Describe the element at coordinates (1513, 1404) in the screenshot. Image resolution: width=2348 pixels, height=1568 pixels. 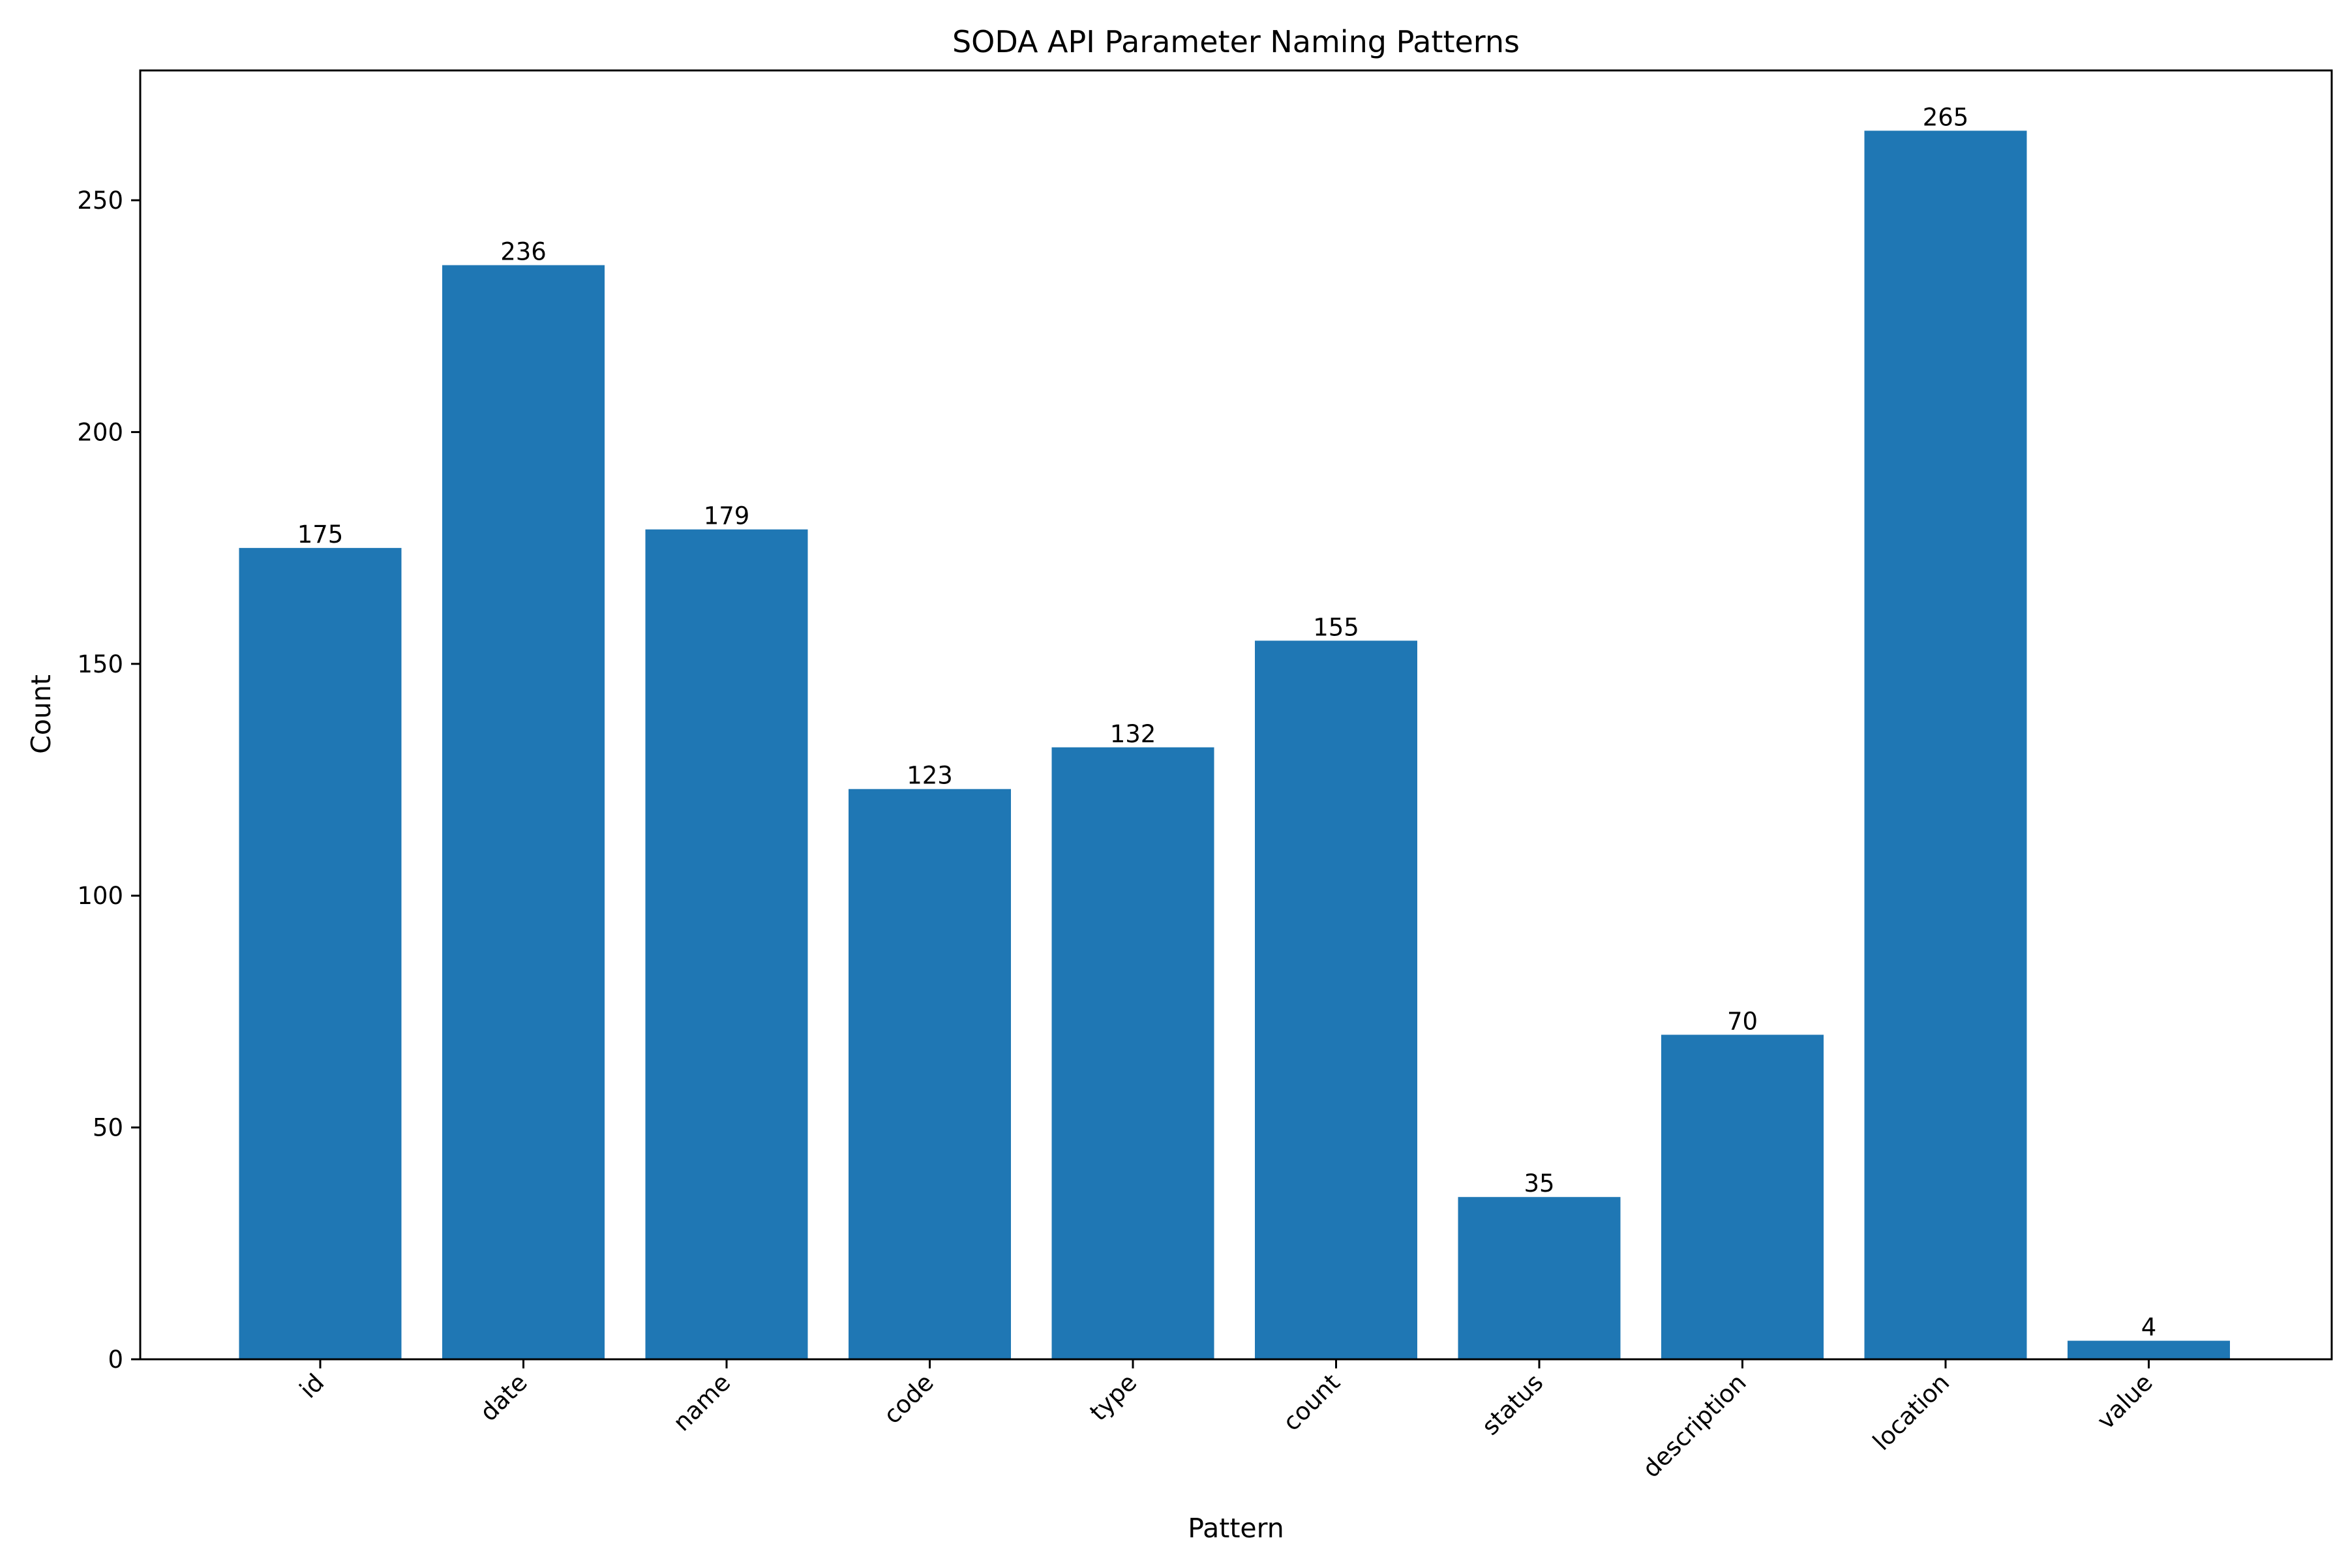
I see `x-tick-label-status: status` at that location.